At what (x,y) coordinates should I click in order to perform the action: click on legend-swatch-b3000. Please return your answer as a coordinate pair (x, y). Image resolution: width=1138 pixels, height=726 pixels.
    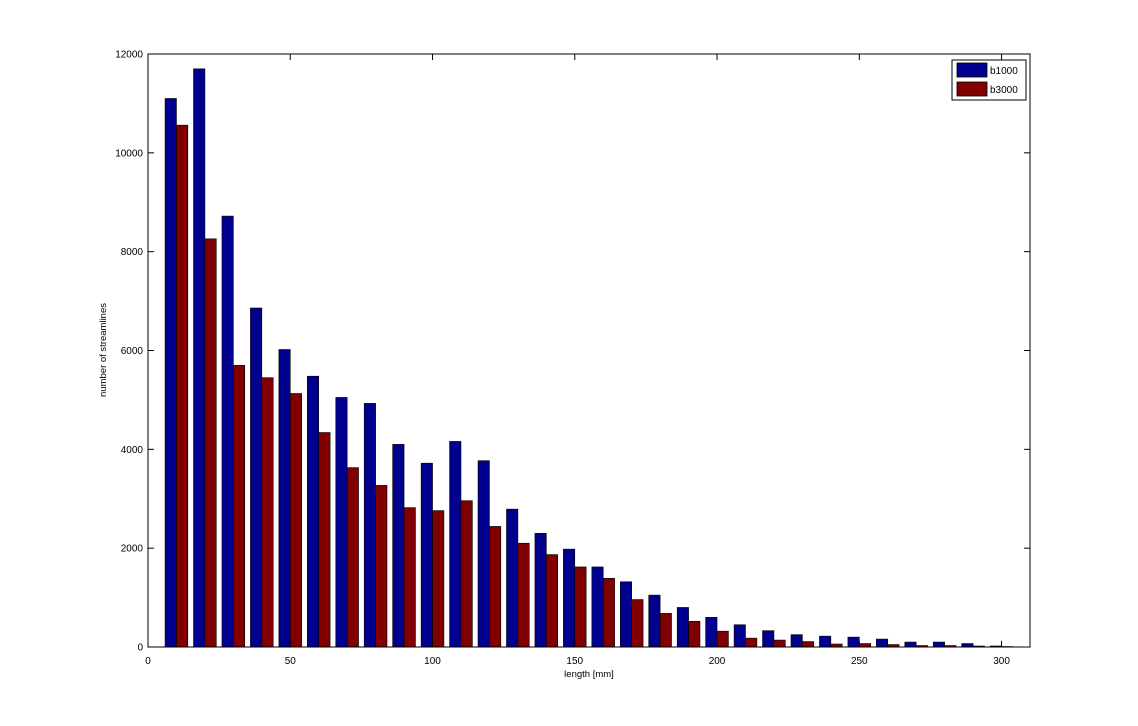
    Looking at the image, I should click on (972, 89).